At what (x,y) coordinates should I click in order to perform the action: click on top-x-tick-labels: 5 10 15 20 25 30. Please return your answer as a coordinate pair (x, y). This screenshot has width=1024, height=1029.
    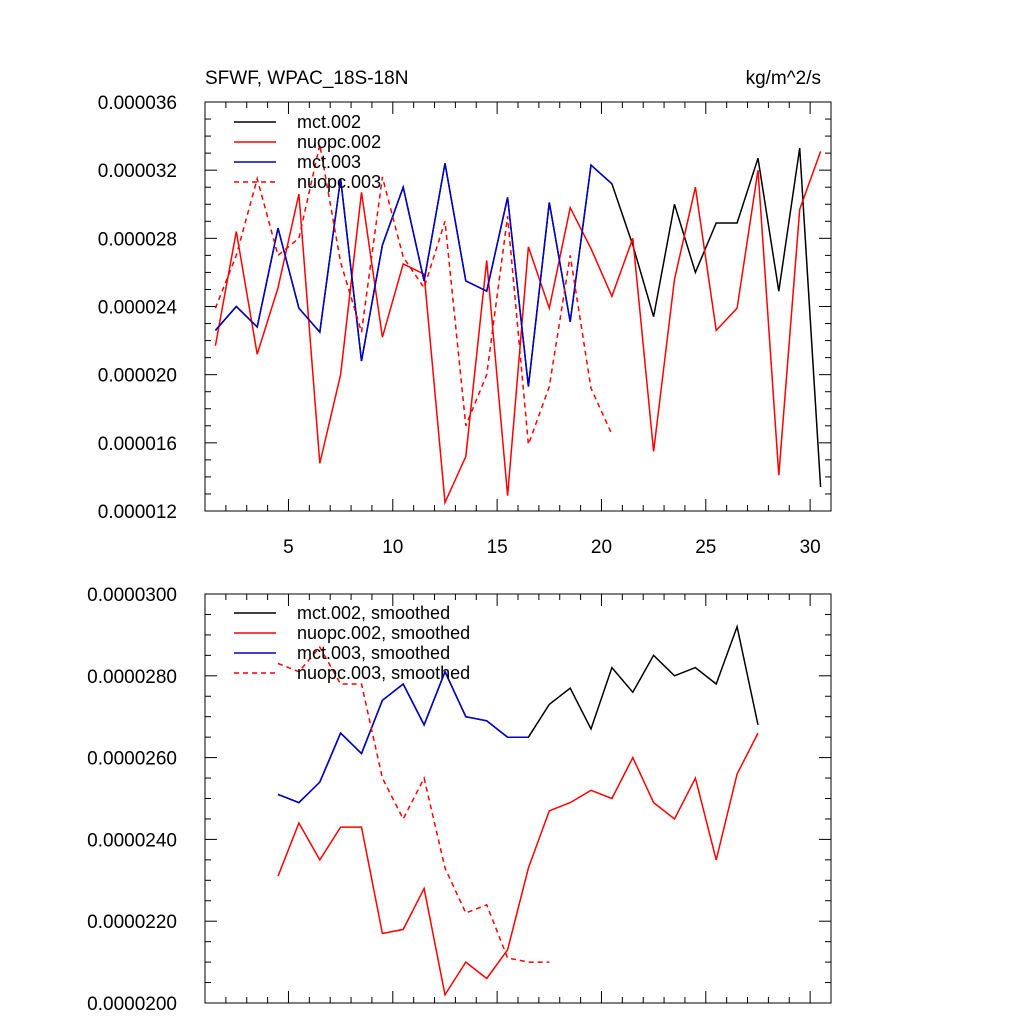
    Looking at the image, I should click on (552, 547).